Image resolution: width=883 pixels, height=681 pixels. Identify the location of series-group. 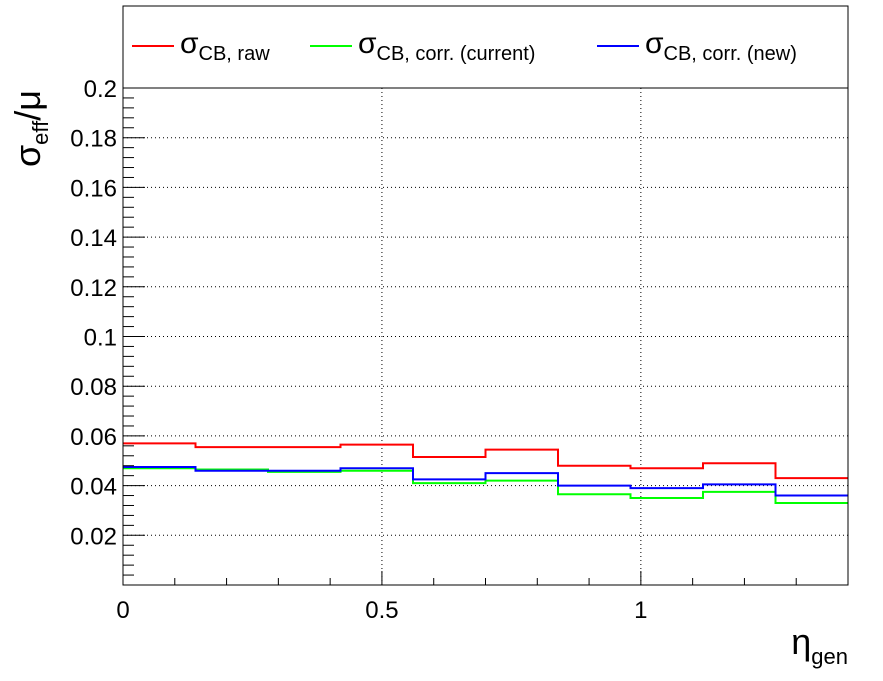
(485, 473).